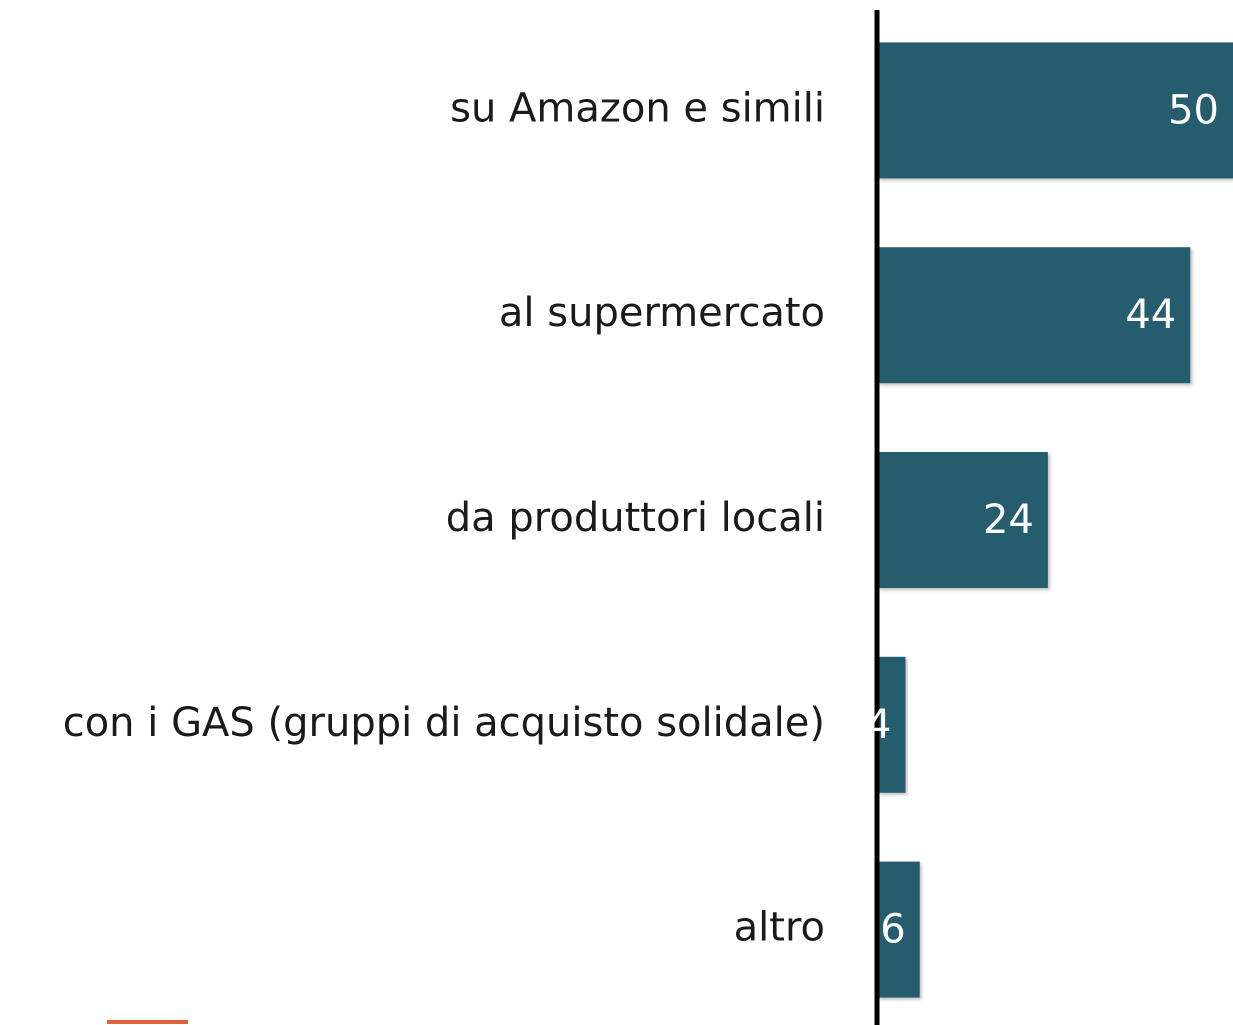  I want to click on category-label: con i GAS (gruppi di acquisto solidale), so click(444, 723).